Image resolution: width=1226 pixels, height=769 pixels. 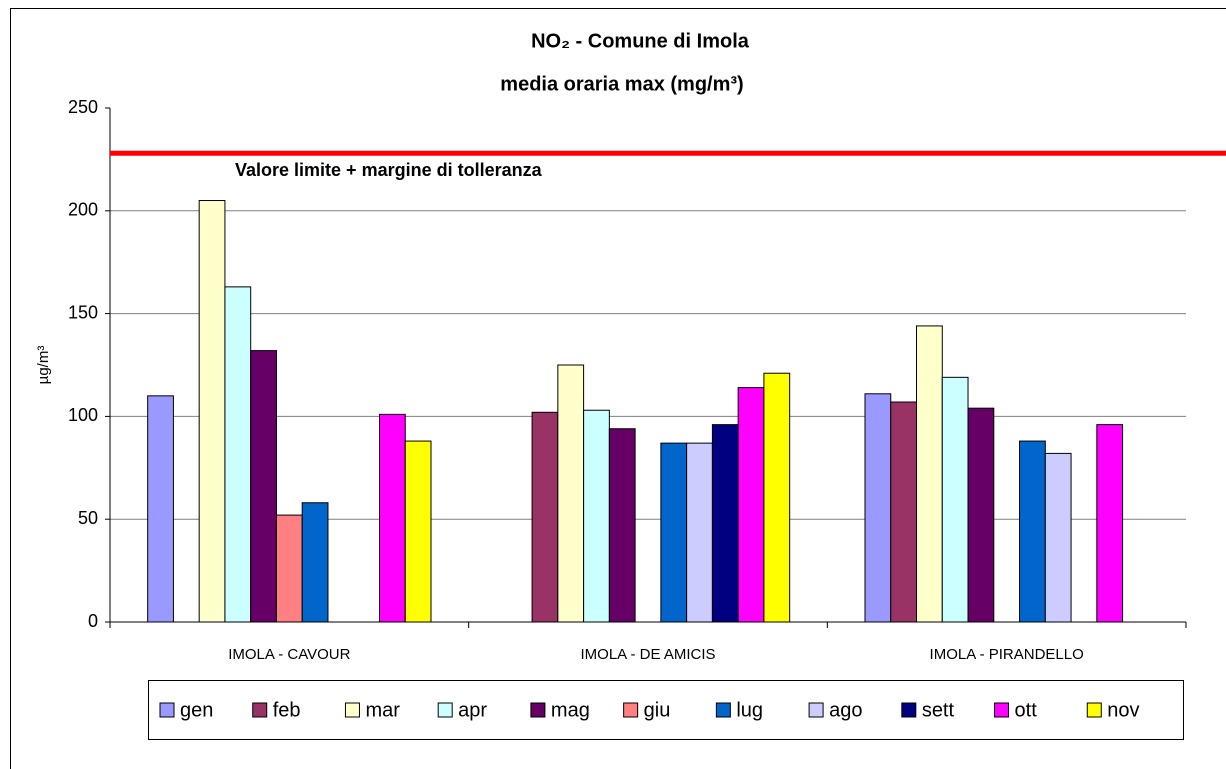 What do you see at coordinates (621, 84) in the screenshot?
I see `chart-subtitle: media oraria max (mg/m³)` at bounding box center [621, 84].